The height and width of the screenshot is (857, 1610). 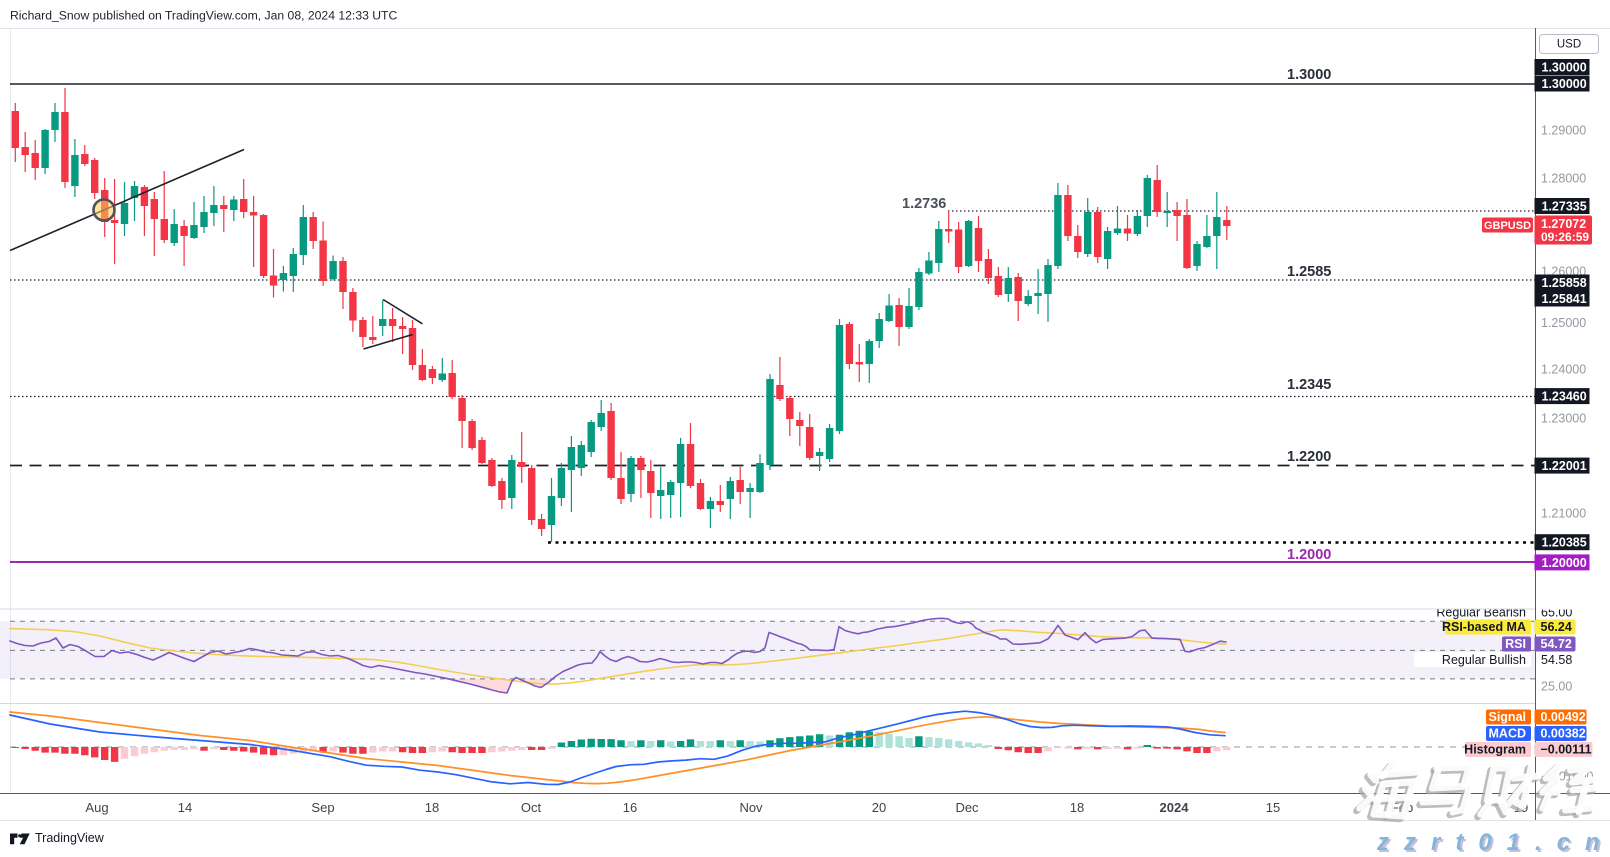 I want to click on svg-text: 1.2736, so click(x=924, y=204).